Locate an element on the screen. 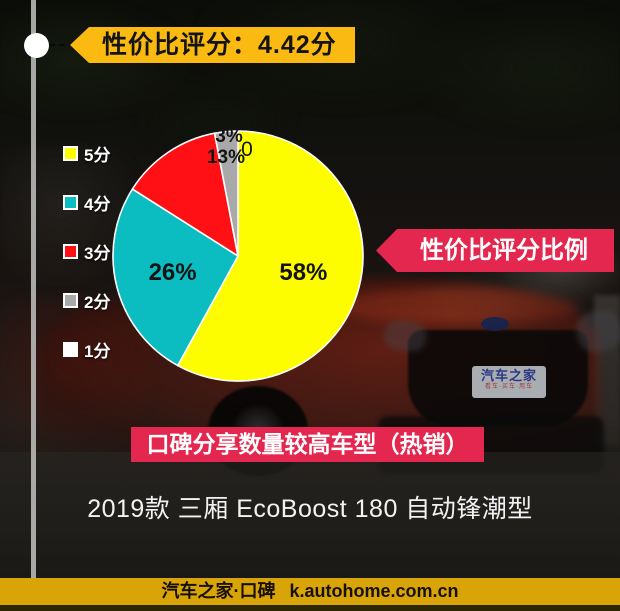 This screenshot has width=620, height=611. hot-sale-banner: 口碑分享数量较高车型（热销） is located at coordinates (307, 444).